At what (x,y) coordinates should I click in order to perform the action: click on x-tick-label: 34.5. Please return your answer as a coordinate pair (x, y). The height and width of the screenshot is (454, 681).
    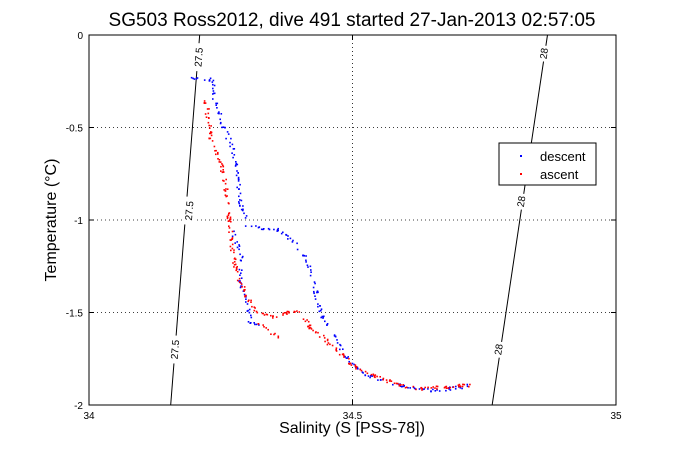
    Looking at the image, I should click on (353, 416).